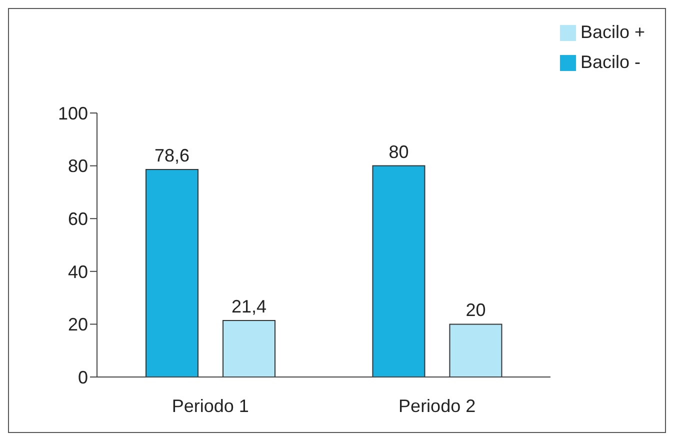 Image resolution: width=674 pixels, height=441 pixels. Describe the element at coordinates (398, 152) in the screenshot. I see `data-label: 80` at that location.